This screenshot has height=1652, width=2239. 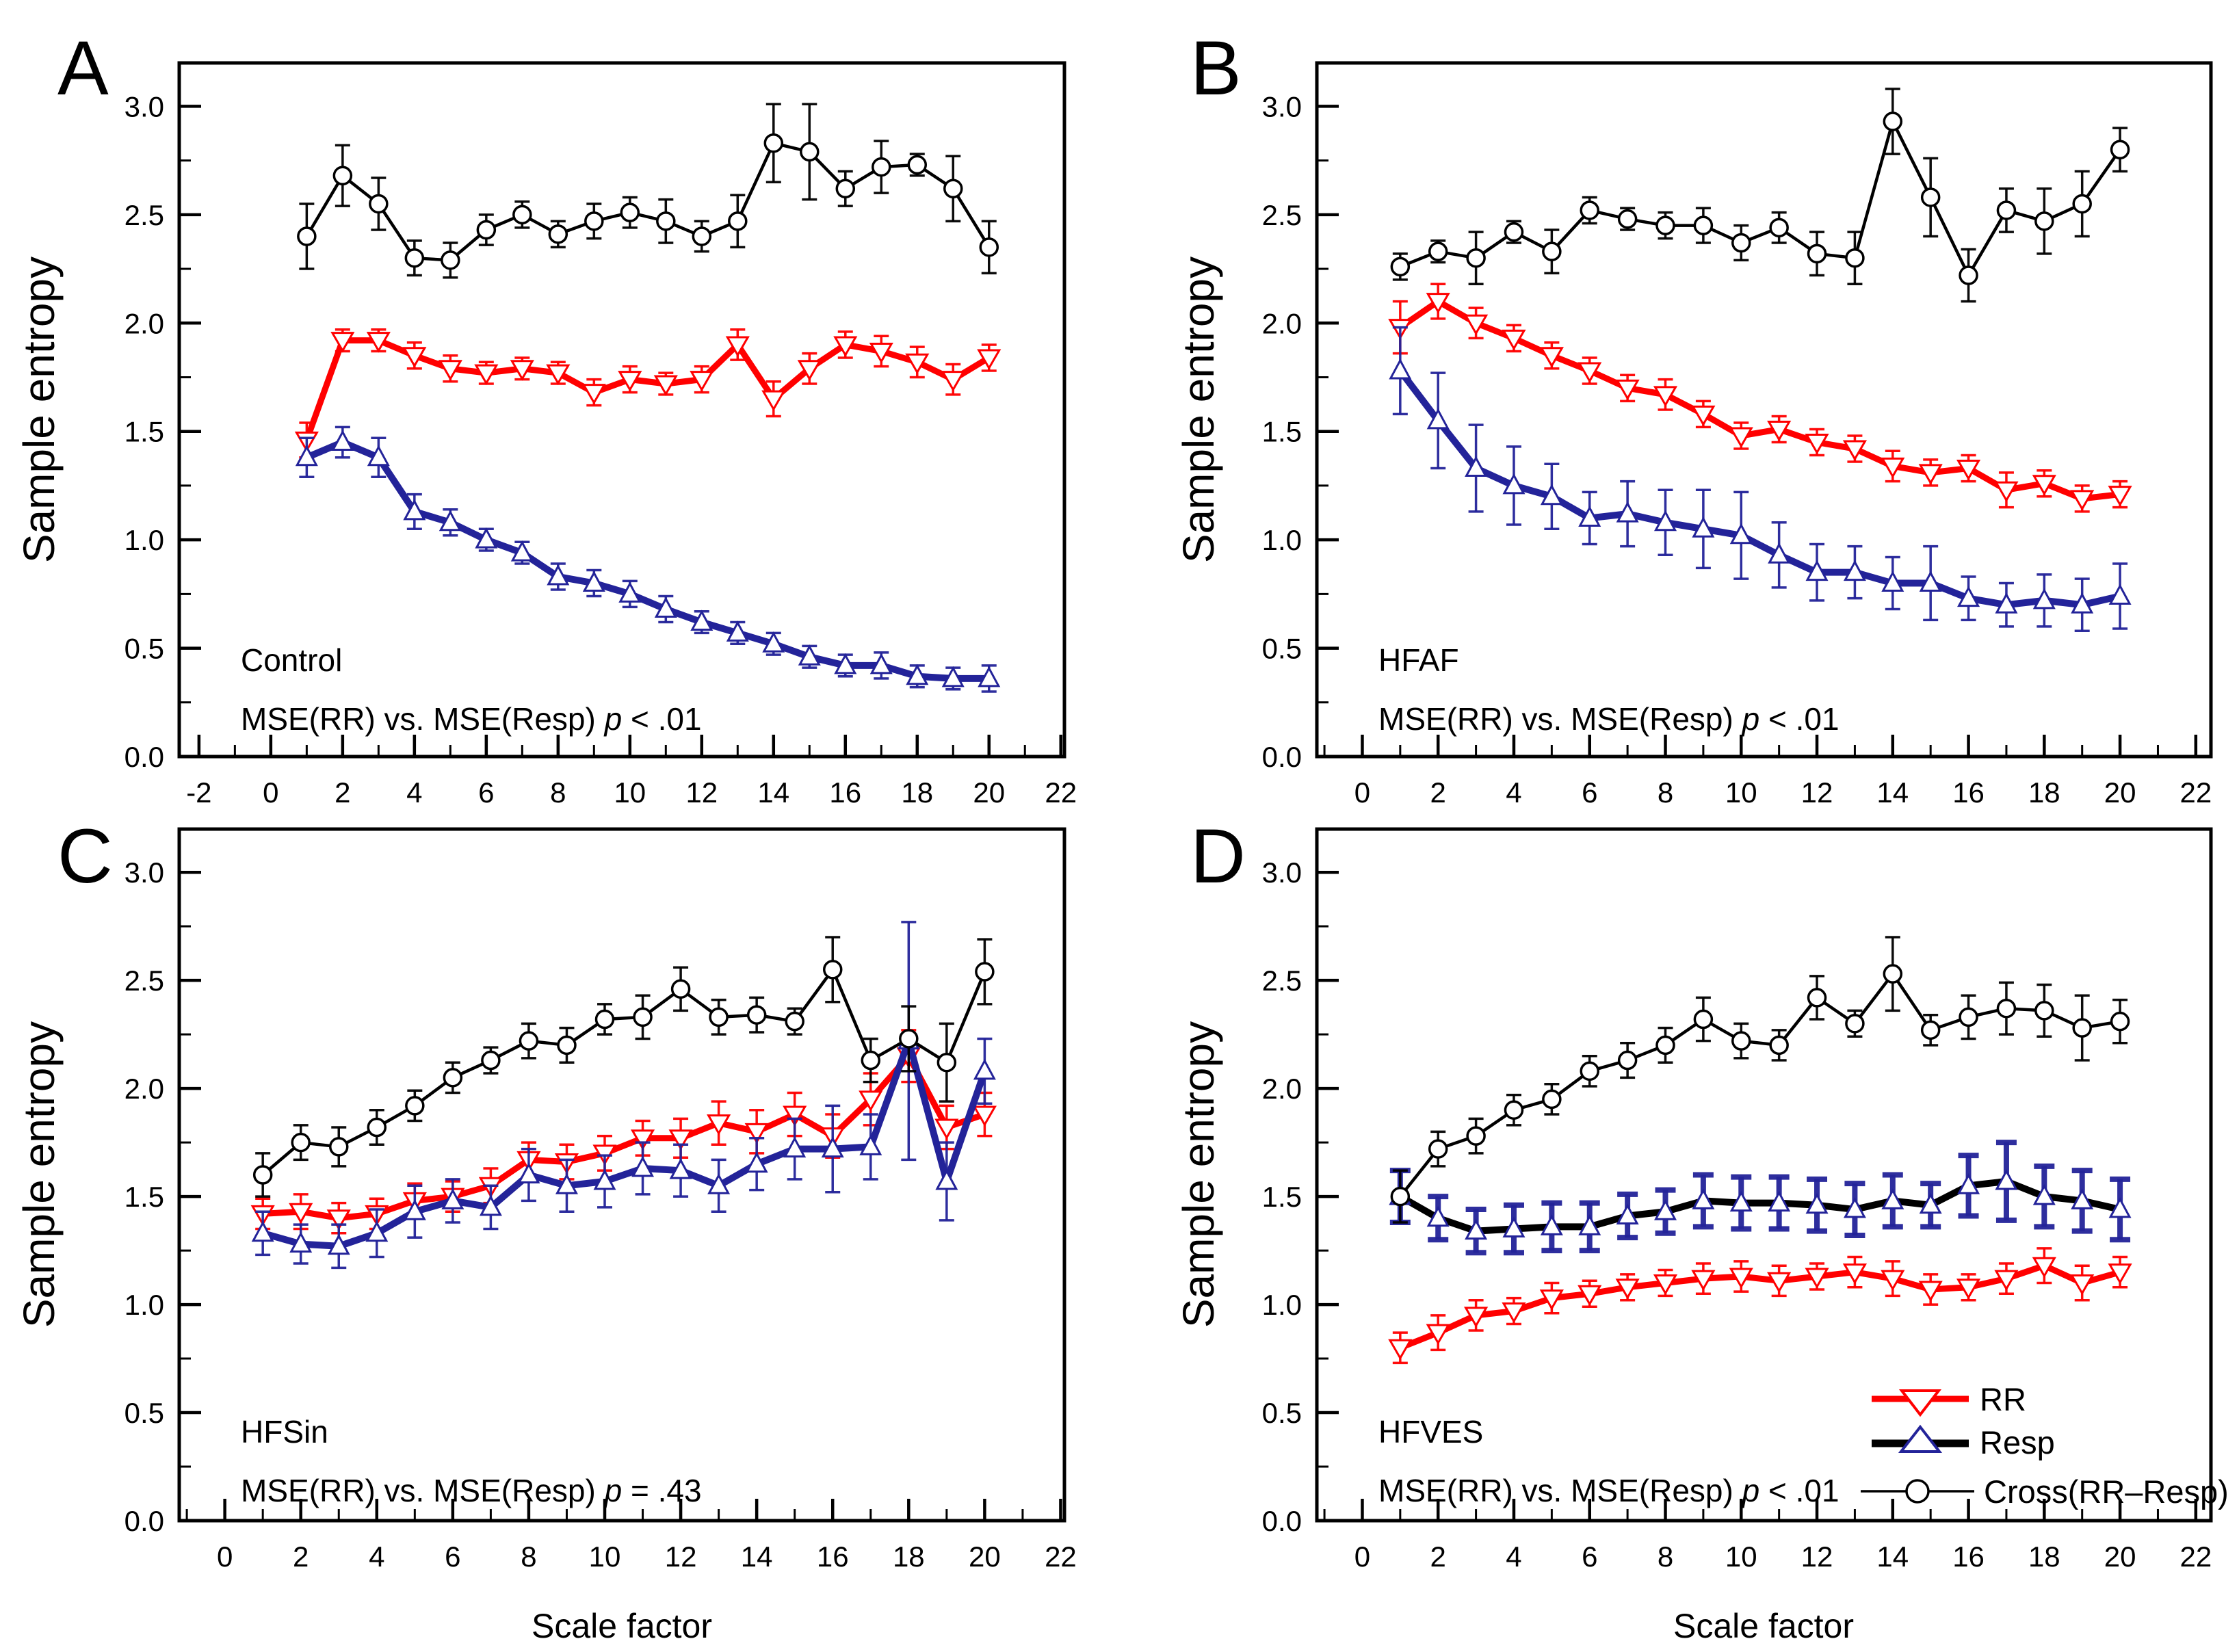 What do you see at coordinates (471, 1490) in the screenshot?
I see `annotation-sig-c: MSE(RR) vs. MSE(Resp) p = .43` at bounding box center [471, 1490].